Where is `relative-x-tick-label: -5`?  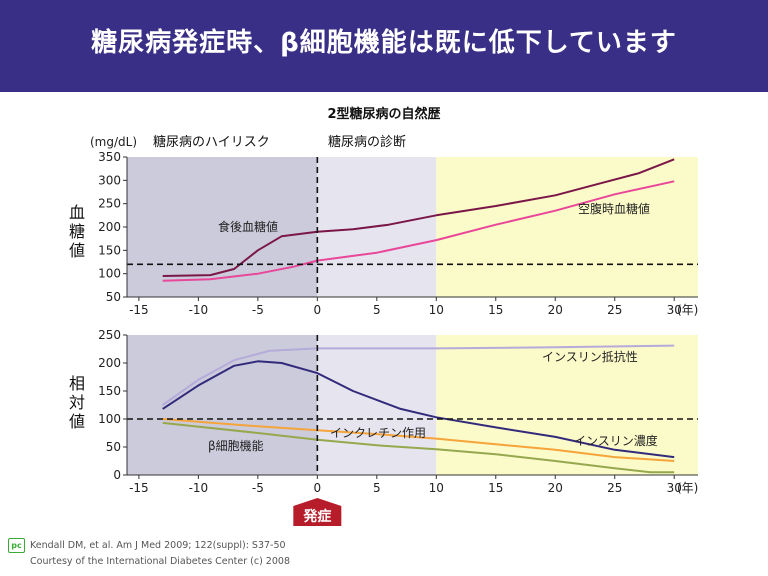 relative-x-tick-label: -5 is located at coordinates (258, 488).